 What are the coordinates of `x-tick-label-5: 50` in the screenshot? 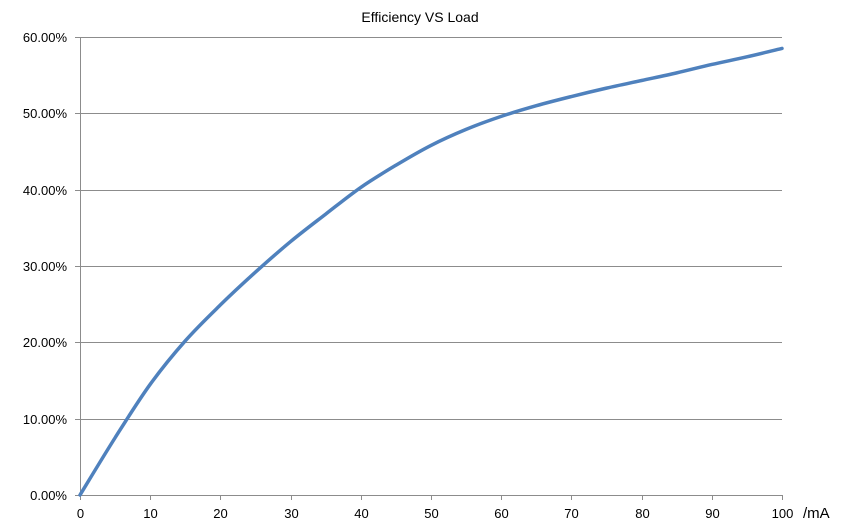 It's located at (431, 513).